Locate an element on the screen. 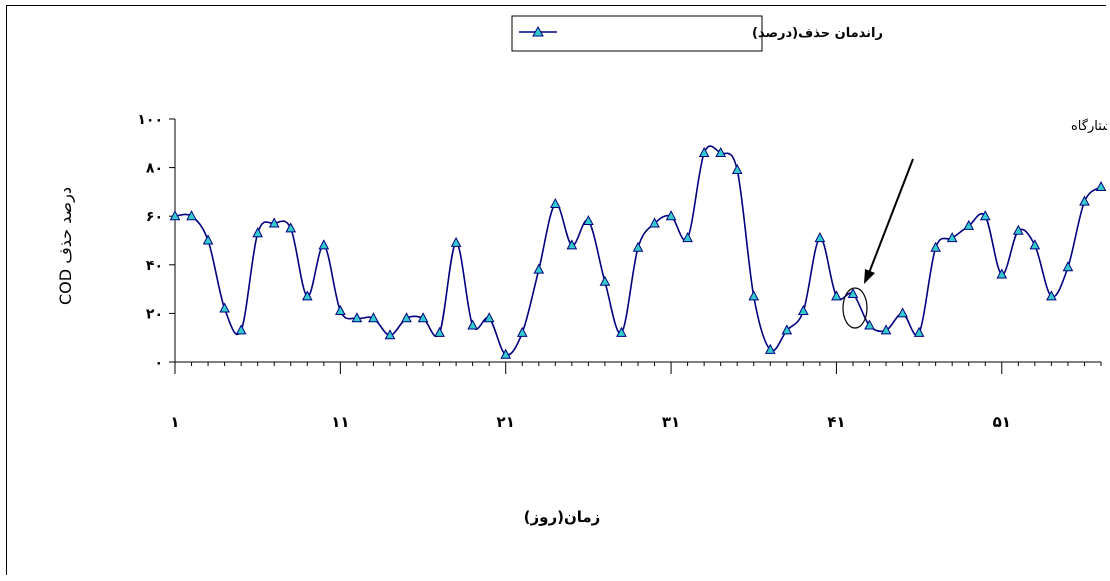 The height and width of the screenshot is (581, 1110). x-tick-label: ۴۱ is located at coordinates (836, 422).